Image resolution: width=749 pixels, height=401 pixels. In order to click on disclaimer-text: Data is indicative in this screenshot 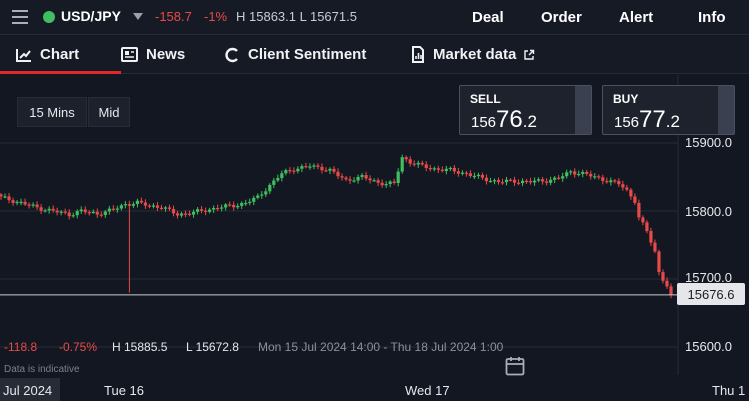, I will do `click(42, 369)`.